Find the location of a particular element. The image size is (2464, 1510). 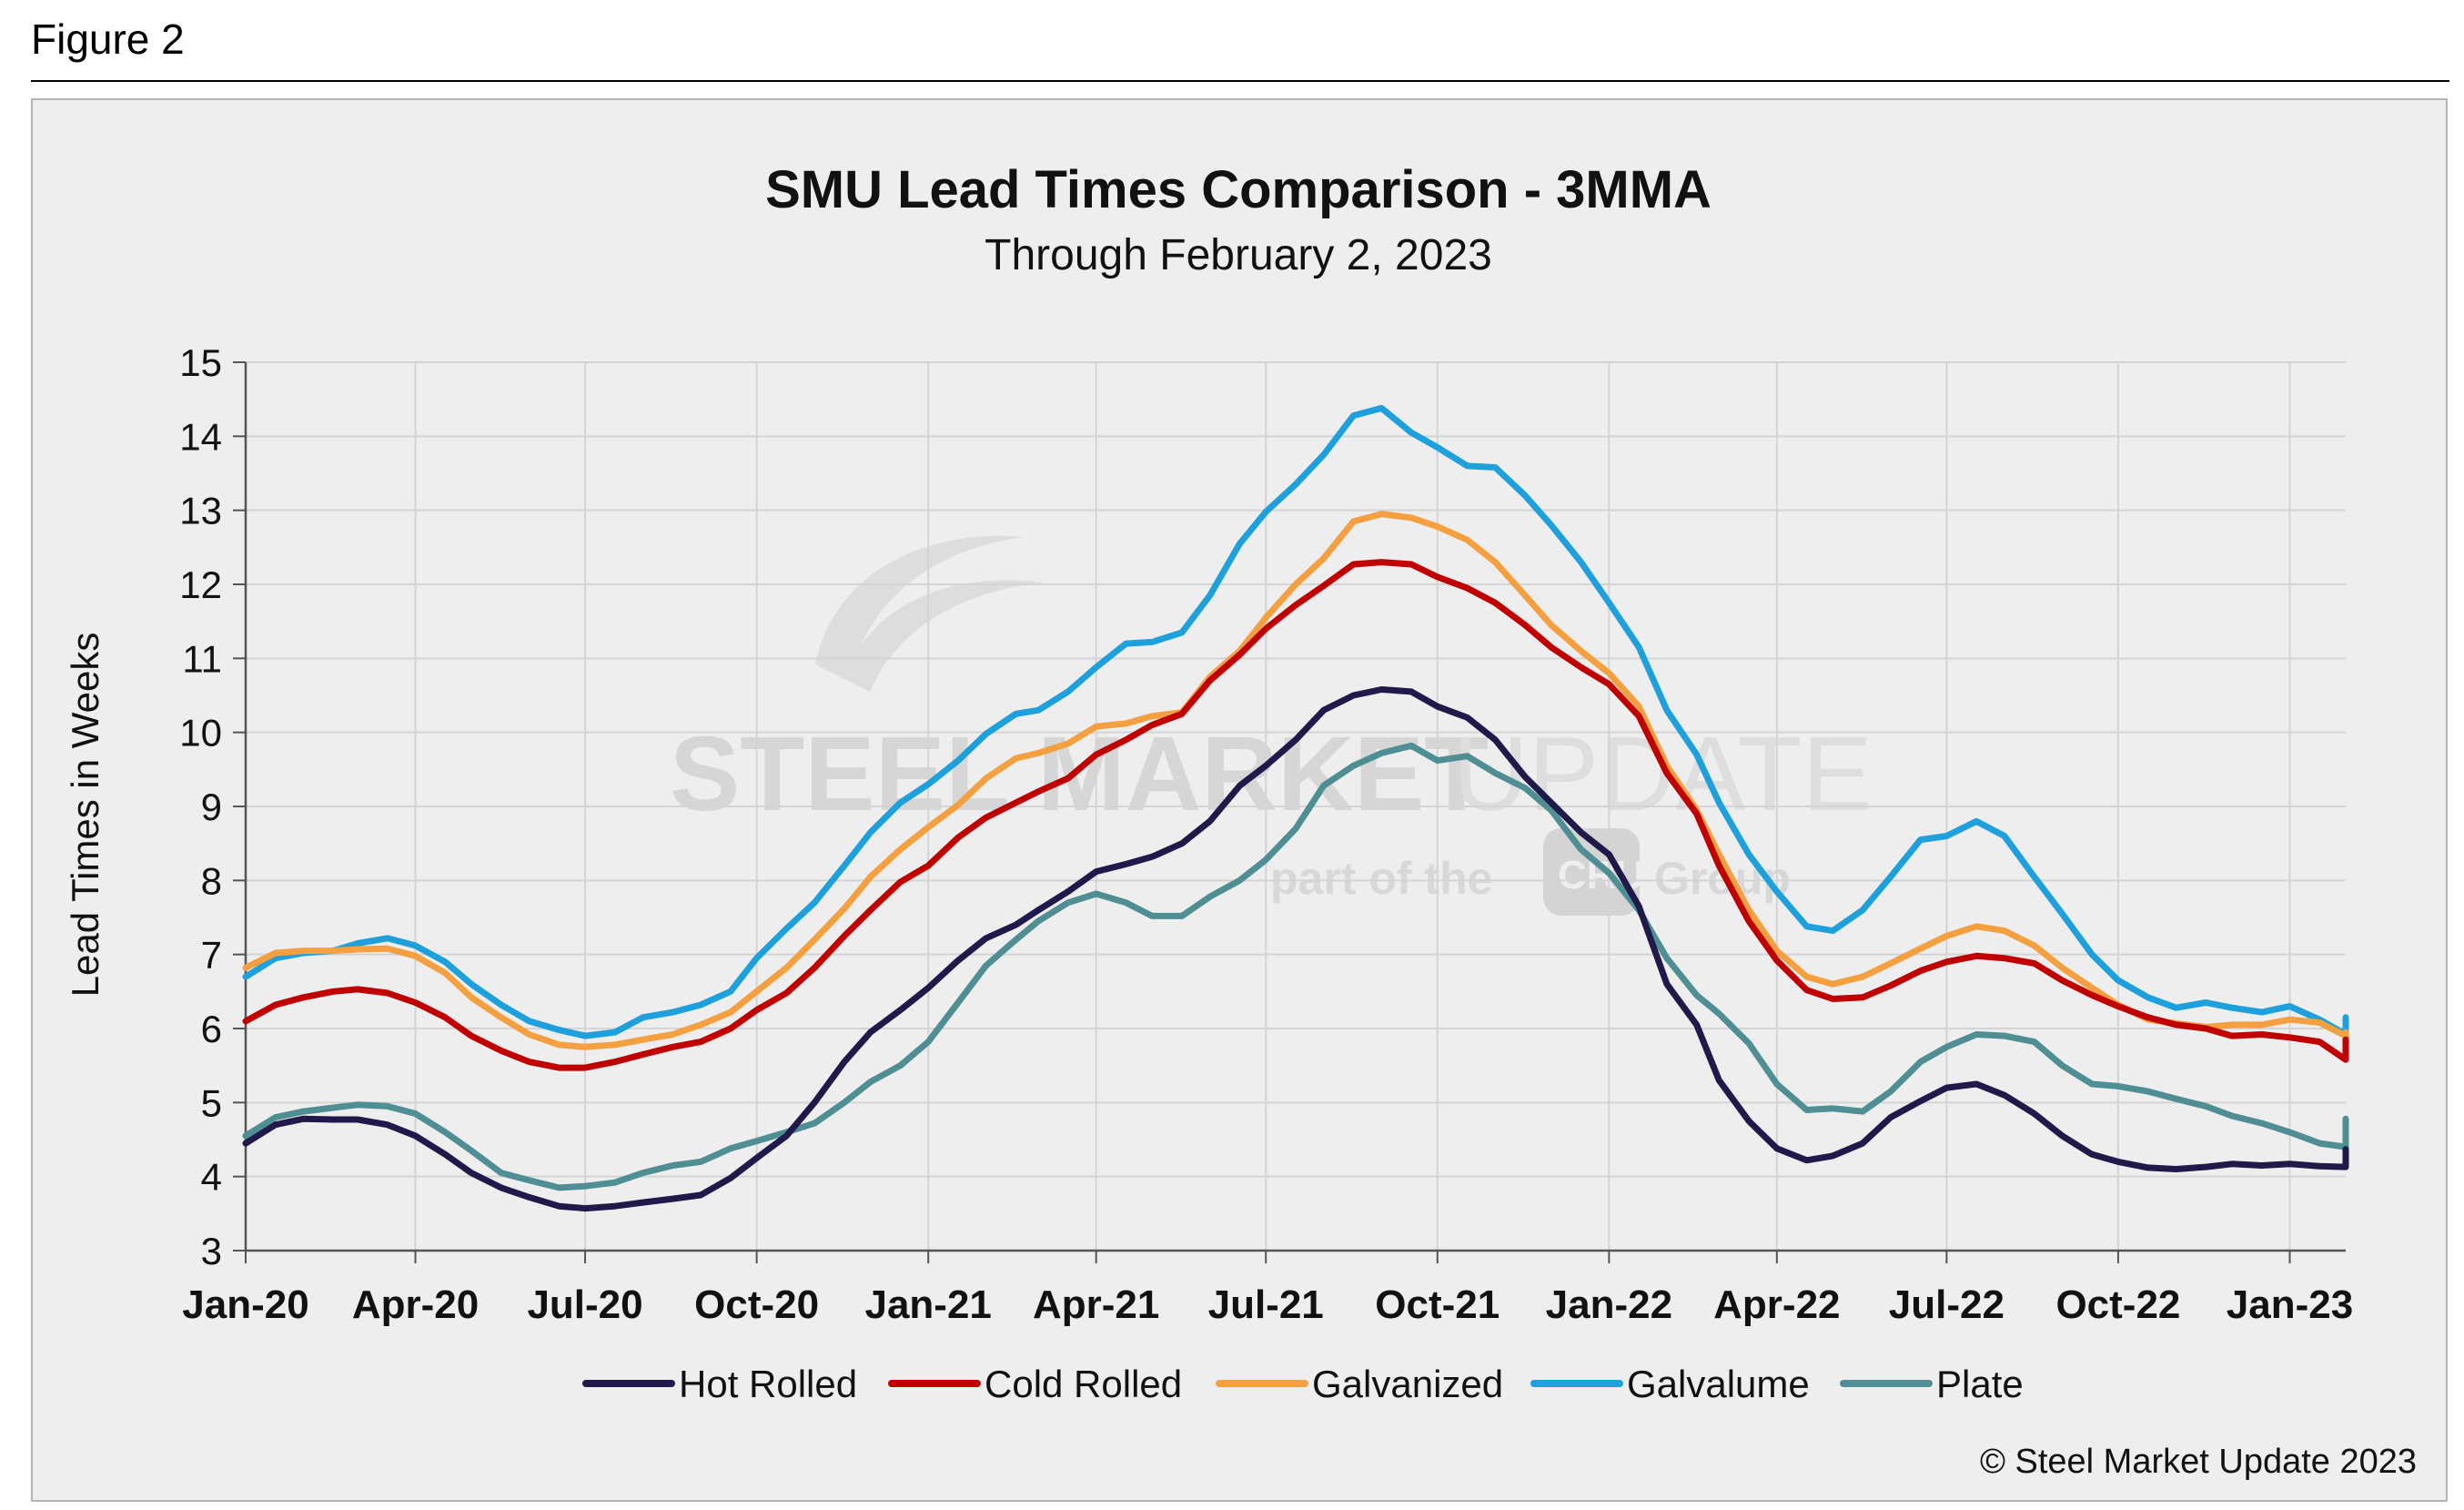

legend-label-hot-rolled: Hot Rolled is located at coordinates (768, 1384).